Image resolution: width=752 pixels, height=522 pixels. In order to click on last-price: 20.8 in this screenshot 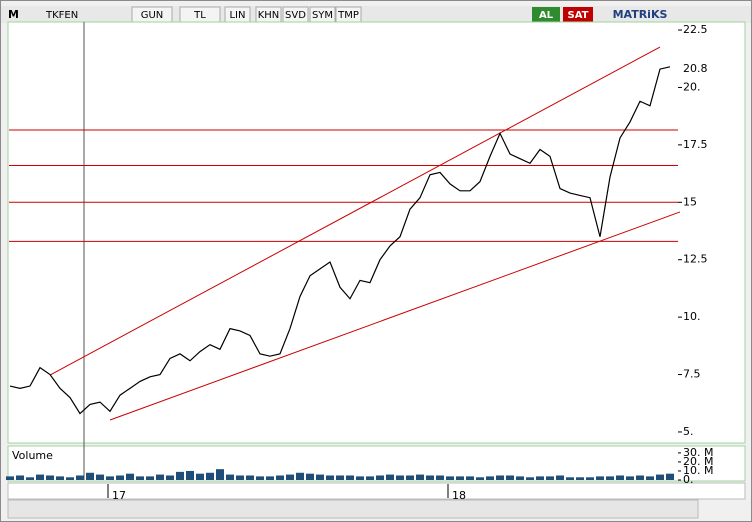, I will do `click(695, 68)`.